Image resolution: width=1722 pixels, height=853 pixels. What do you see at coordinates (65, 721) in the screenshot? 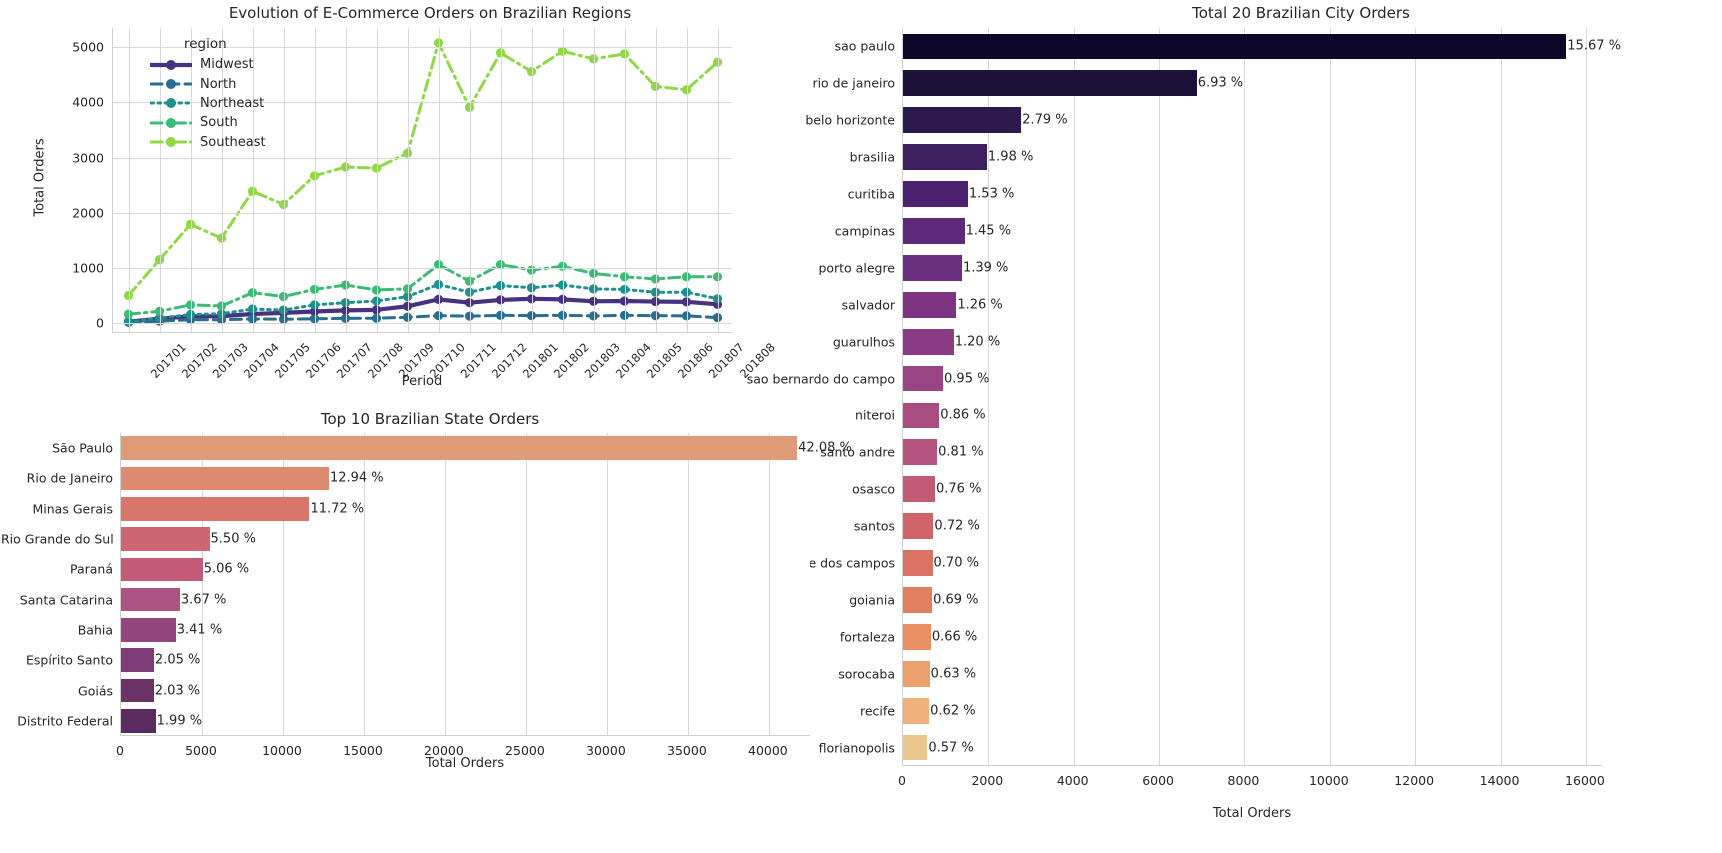
I see `state-chart-category-label: Distrito Federal` at bounding box center [65, 721].